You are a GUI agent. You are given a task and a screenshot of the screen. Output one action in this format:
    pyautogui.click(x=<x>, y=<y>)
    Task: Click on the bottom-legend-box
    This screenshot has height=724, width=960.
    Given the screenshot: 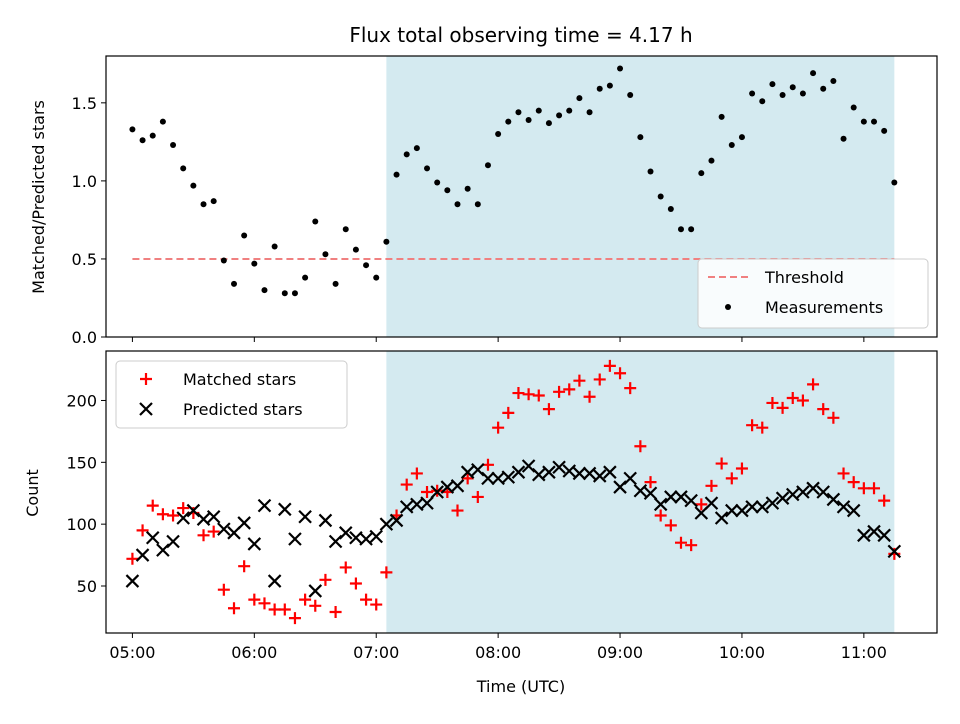 What is the action you would take?
    pyautogui.click(x=231, y=394)
    